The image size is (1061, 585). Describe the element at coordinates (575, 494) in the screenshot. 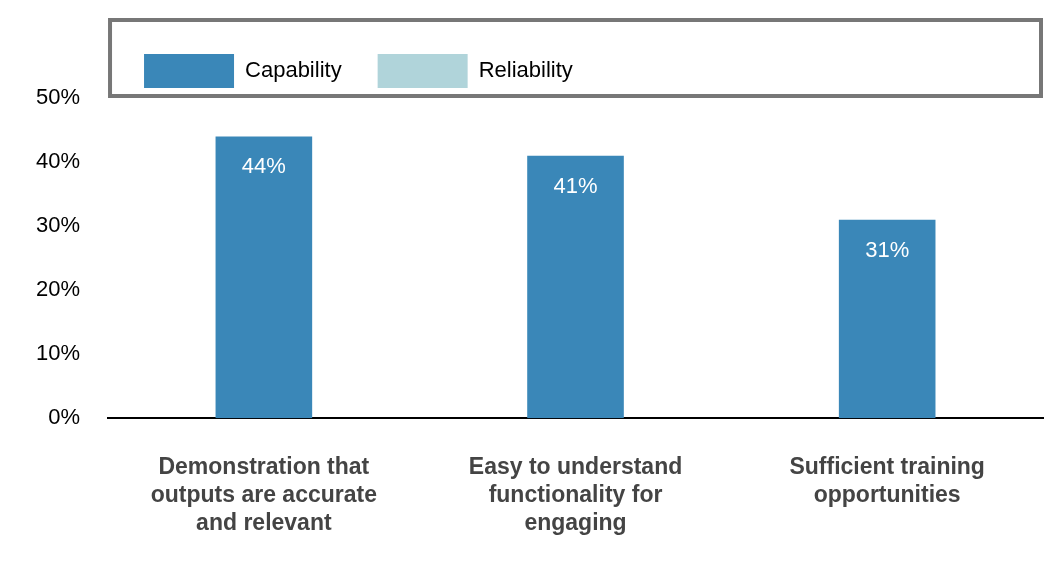

I see `x-tick-label: Easy to understand functionality for engaging` at that location.